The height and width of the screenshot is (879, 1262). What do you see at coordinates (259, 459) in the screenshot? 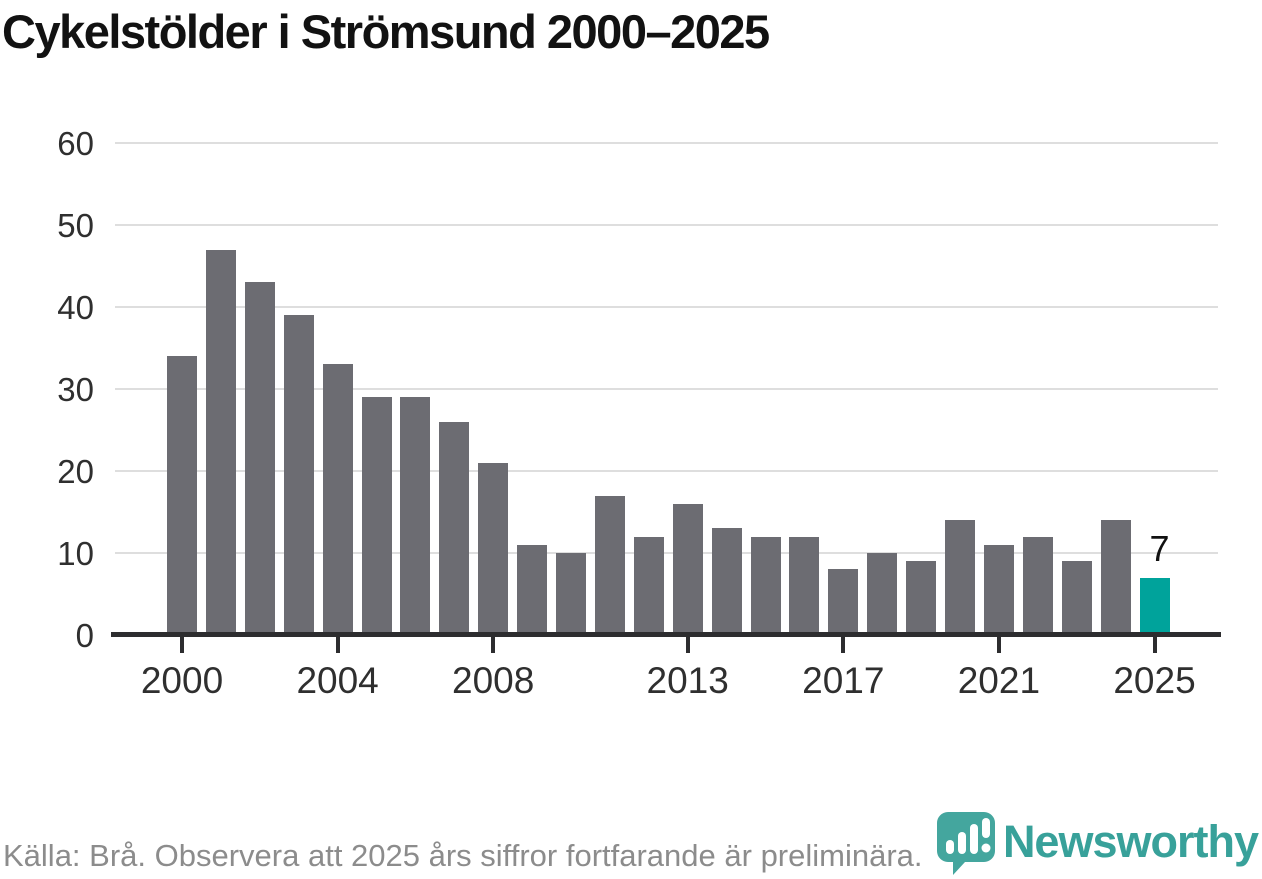
I see `bar-2002` at bounding box center [259, 459].